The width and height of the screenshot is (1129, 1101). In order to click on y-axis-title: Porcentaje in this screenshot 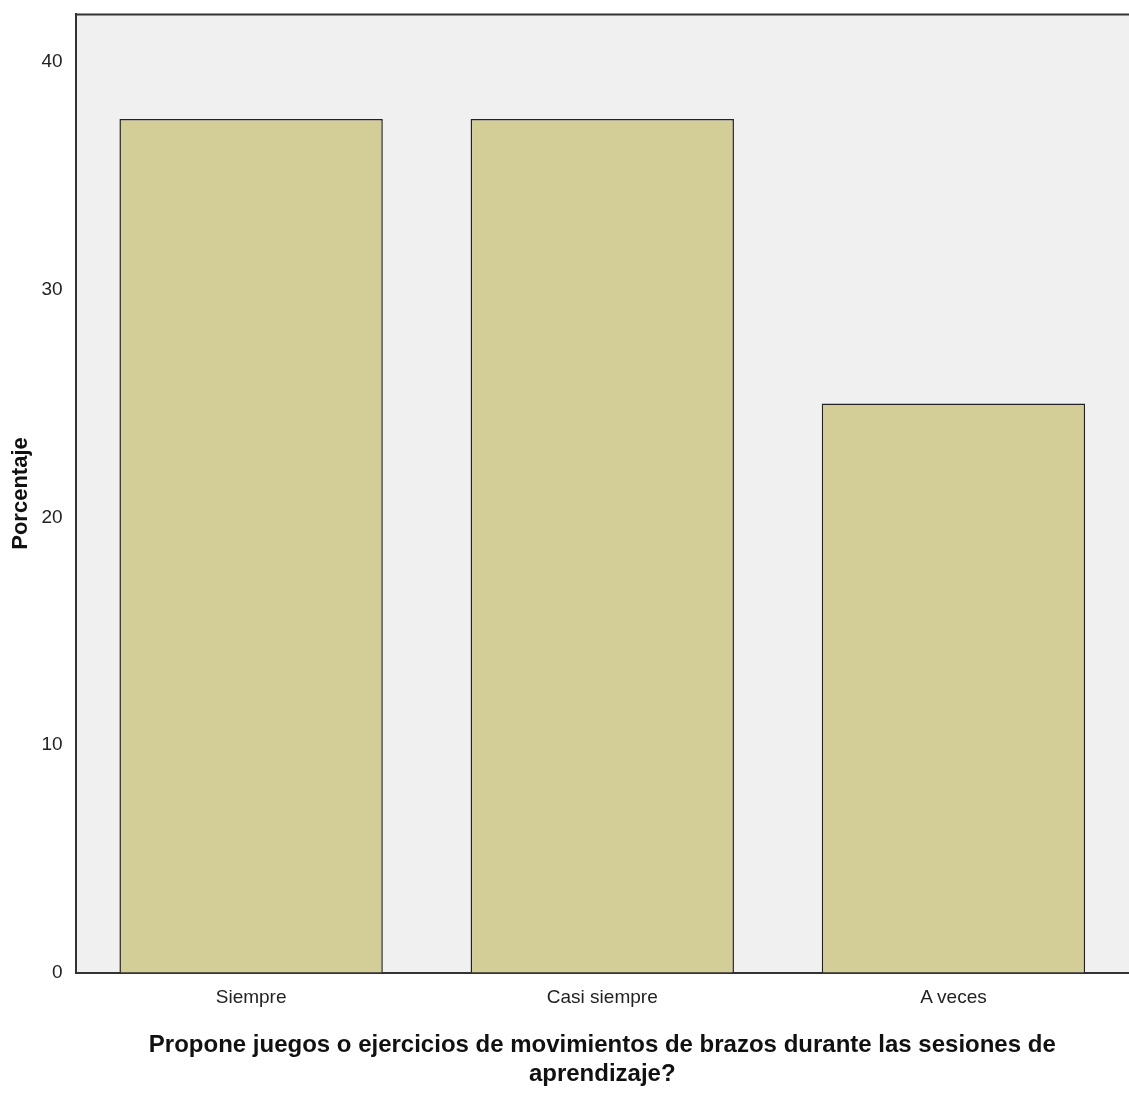, I will do `click(20, 493)`.